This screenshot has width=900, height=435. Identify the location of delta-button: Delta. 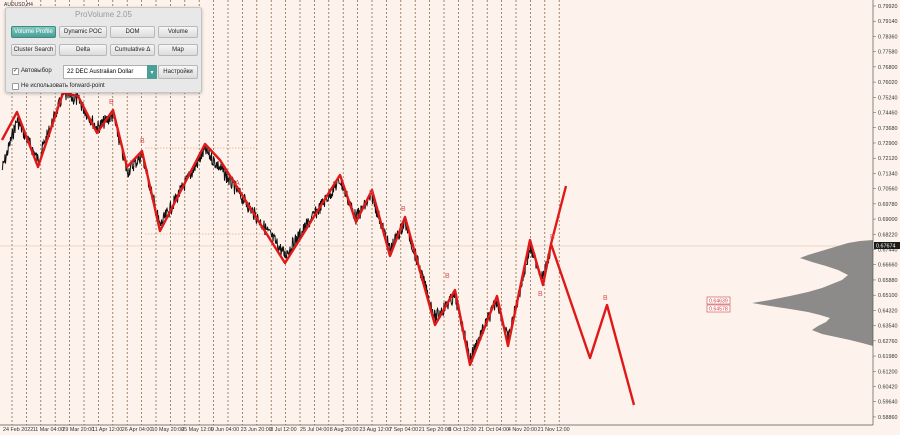
(83, 50).